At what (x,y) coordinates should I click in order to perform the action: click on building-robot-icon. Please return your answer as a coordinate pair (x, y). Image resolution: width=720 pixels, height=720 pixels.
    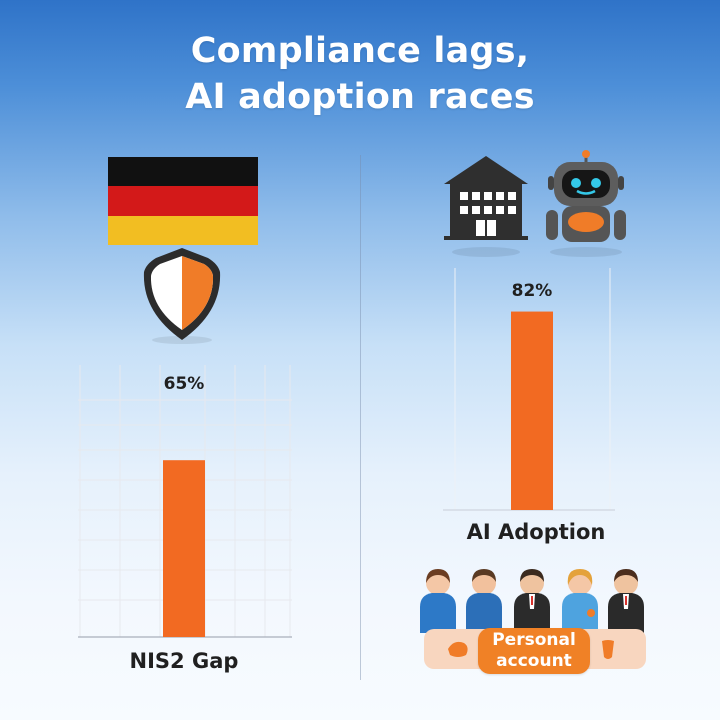
    Looking at the image, I should click on (535, 203).